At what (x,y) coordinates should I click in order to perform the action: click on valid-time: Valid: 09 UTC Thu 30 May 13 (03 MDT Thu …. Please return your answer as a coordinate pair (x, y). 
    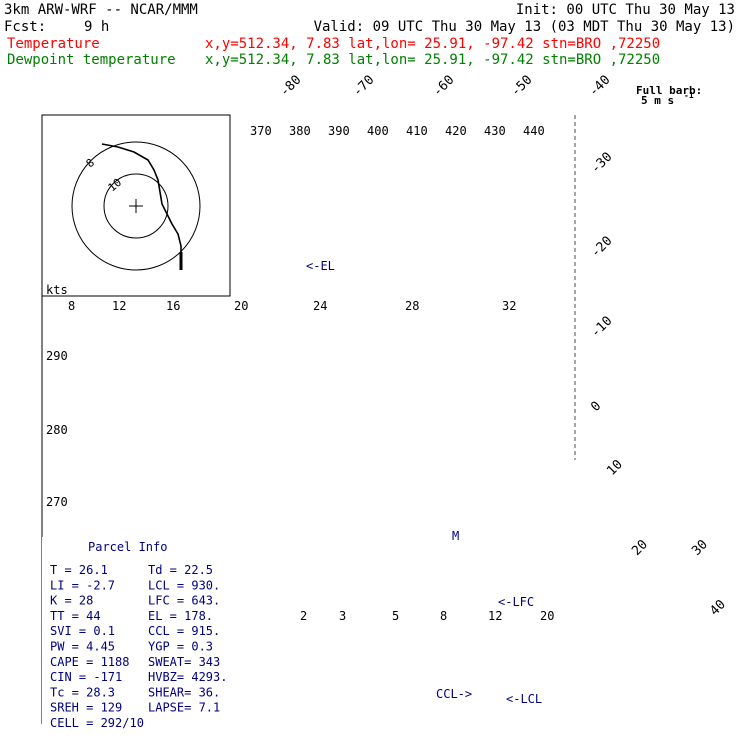
    Looking at the image, I should click on (524, 27).